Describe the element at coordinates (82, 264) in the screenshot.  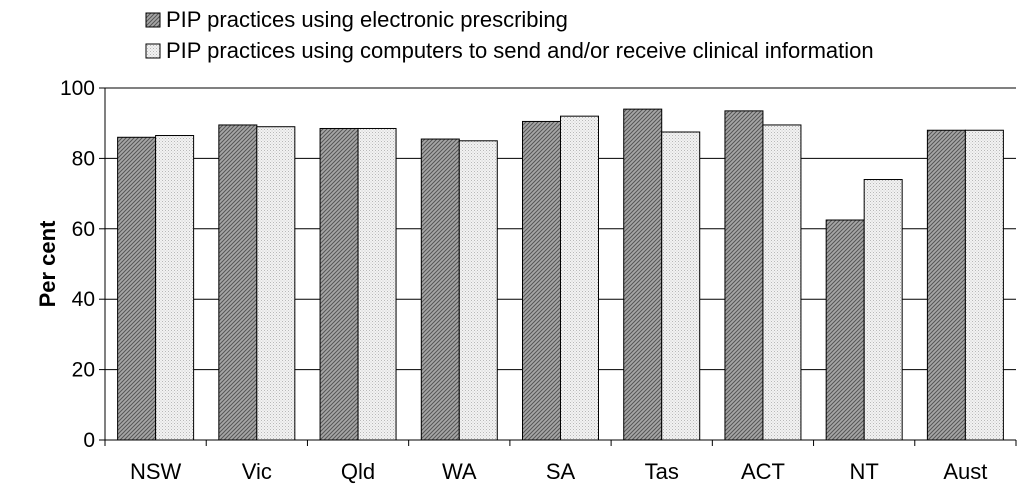
I see `y-axis-ticks: 0 20 40 60 80 100` at that location.